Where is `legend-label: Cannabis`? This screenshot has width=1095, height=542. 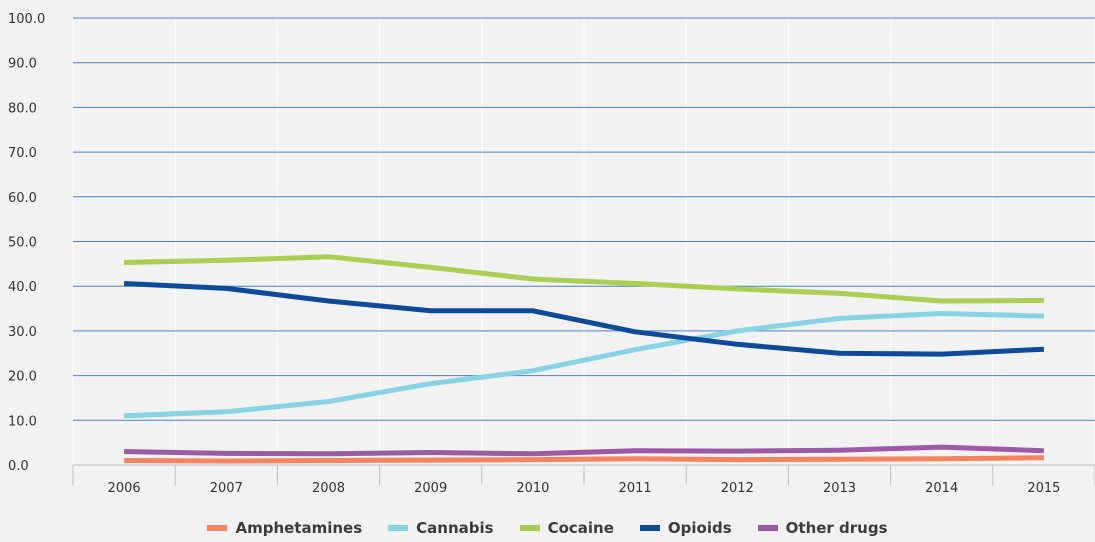
legend-label: Cannabis is located at coordinates (455, 528).